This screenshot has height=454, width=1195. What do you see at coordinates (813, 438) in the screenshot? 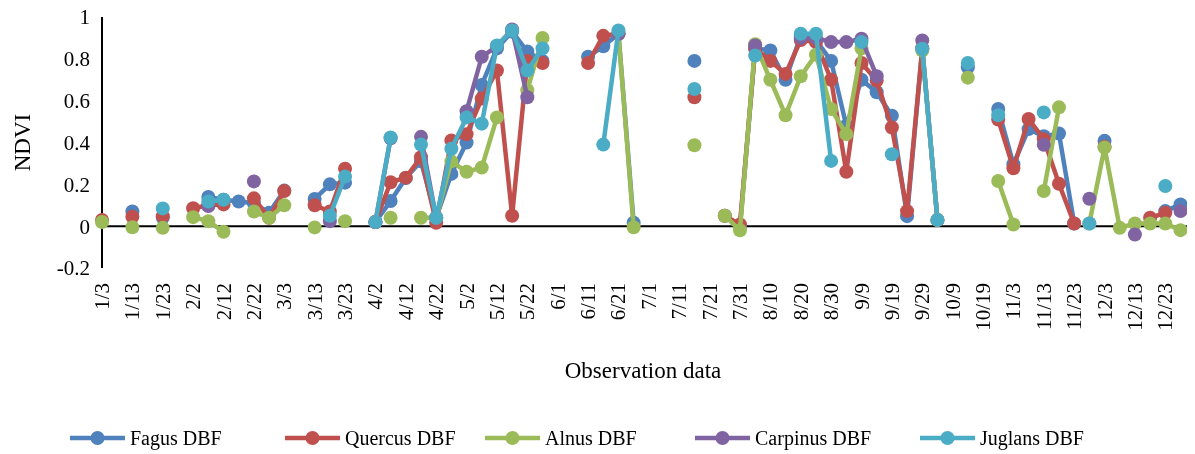
I see `legend-label: Carpinus DBF` at bounding box center [813, 438].